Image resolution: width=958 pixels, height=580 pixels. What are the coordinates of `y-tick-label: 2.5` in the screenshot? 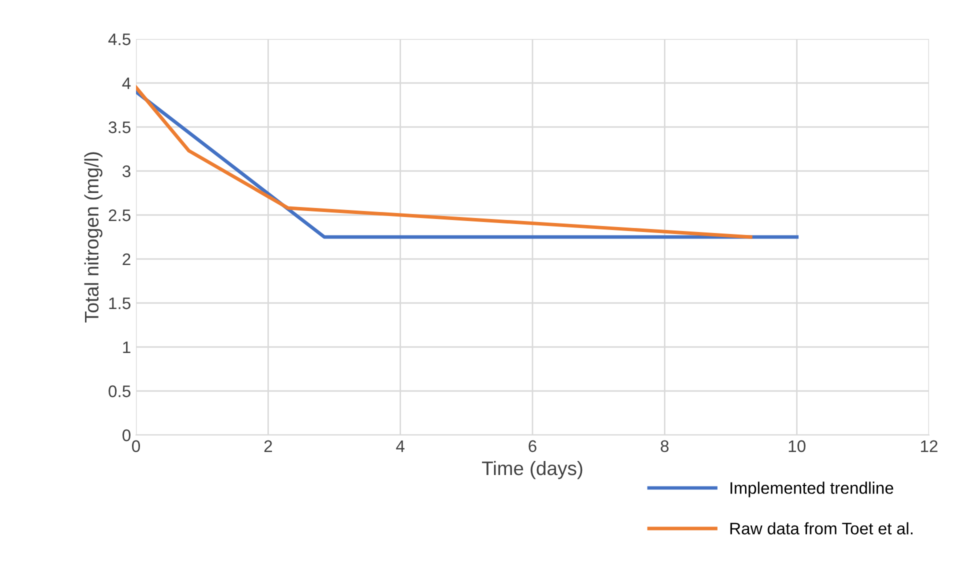 It's located at (119, 215).